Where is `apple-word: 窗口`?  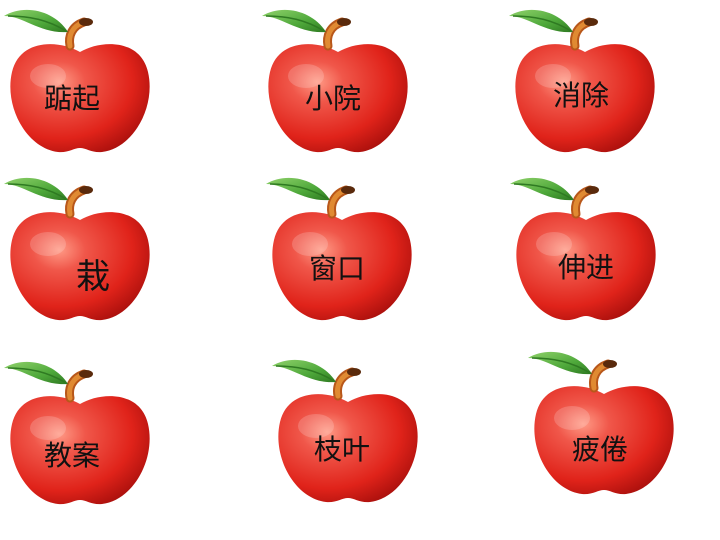 apple-word: 窗口 is located at coordinates (337, 268).